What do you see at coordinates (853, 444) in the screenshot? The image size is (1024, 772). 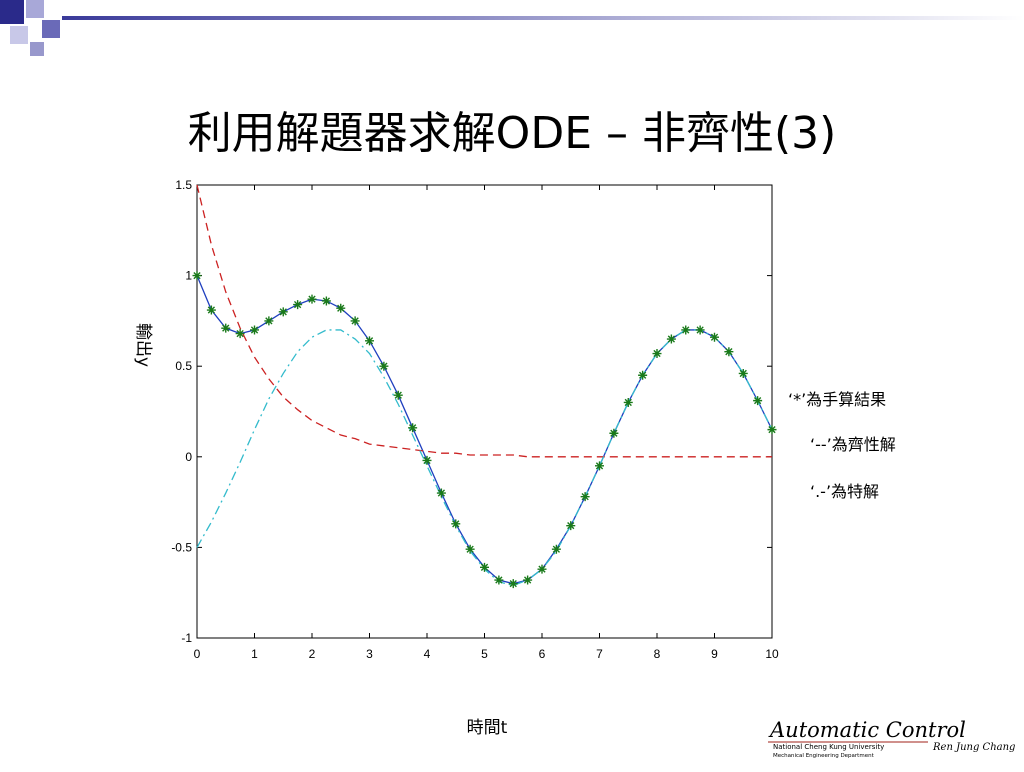 I see `annotation: ‘--’為齊性解` at bounding box center [853, 444].